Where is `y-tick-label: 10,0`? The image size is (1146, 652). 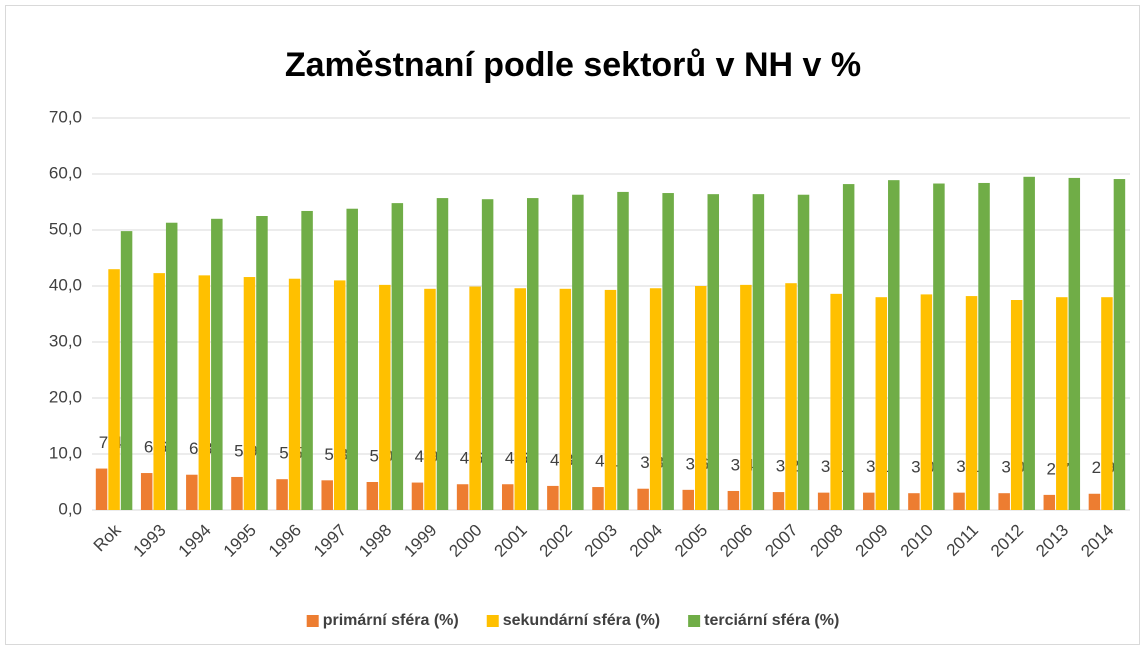 y-tick-label: 10,0 is located at coordinates (65, 452).